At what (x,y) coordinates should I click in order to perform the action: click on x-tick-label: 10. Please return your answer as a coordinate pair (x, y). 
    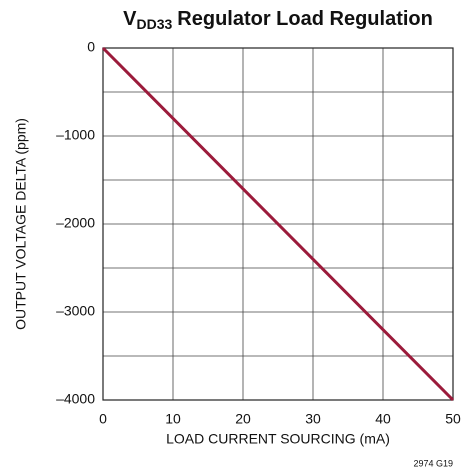
    Looking at the image, I should click on (173, 419).